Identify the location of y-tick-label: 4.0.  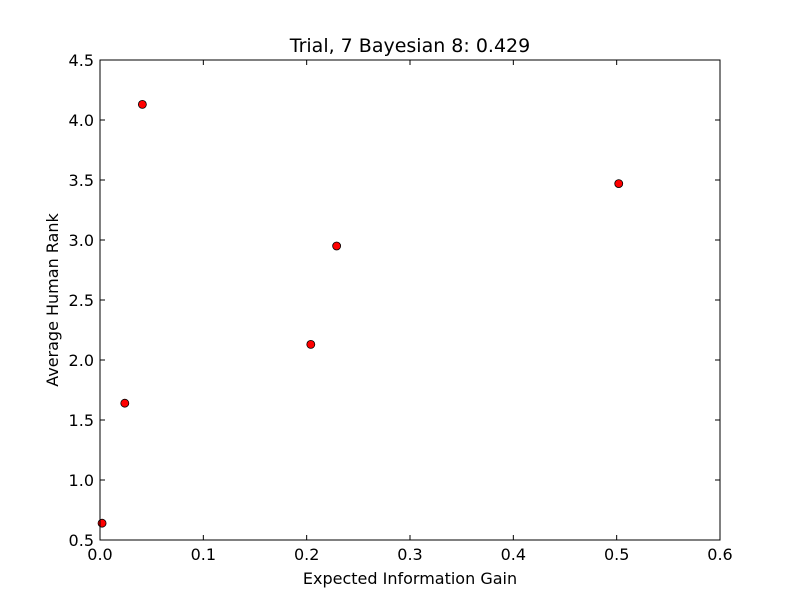
(81, 120).